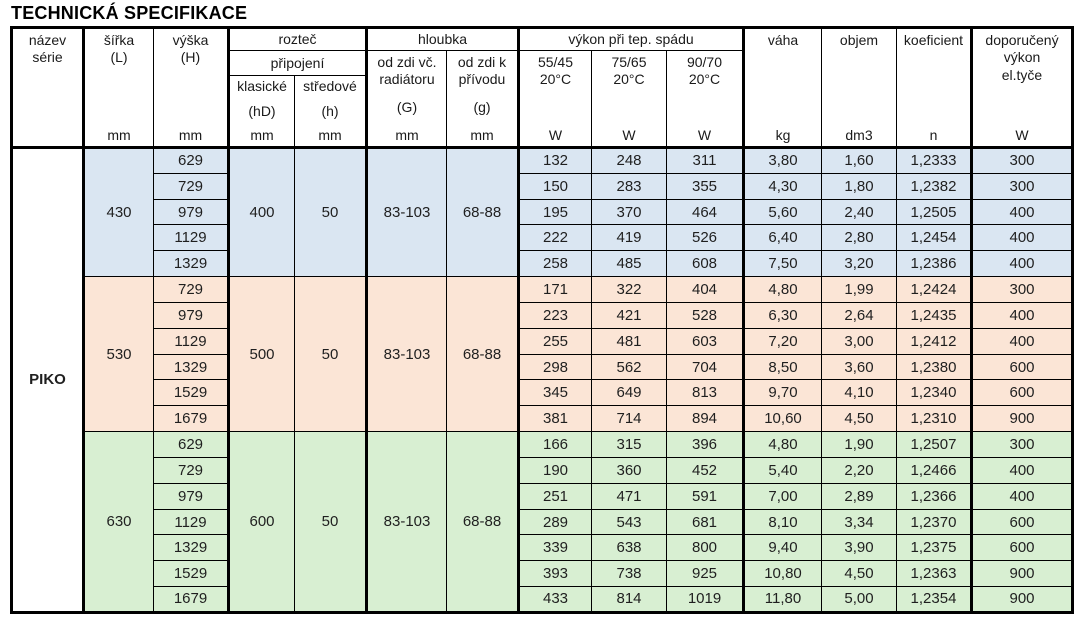 The image size is (1076, 623). What do you see at coordinates (782, 393) in the screenshot?
I see `weight-cell: 9,70` at bounding box center [782, 393].